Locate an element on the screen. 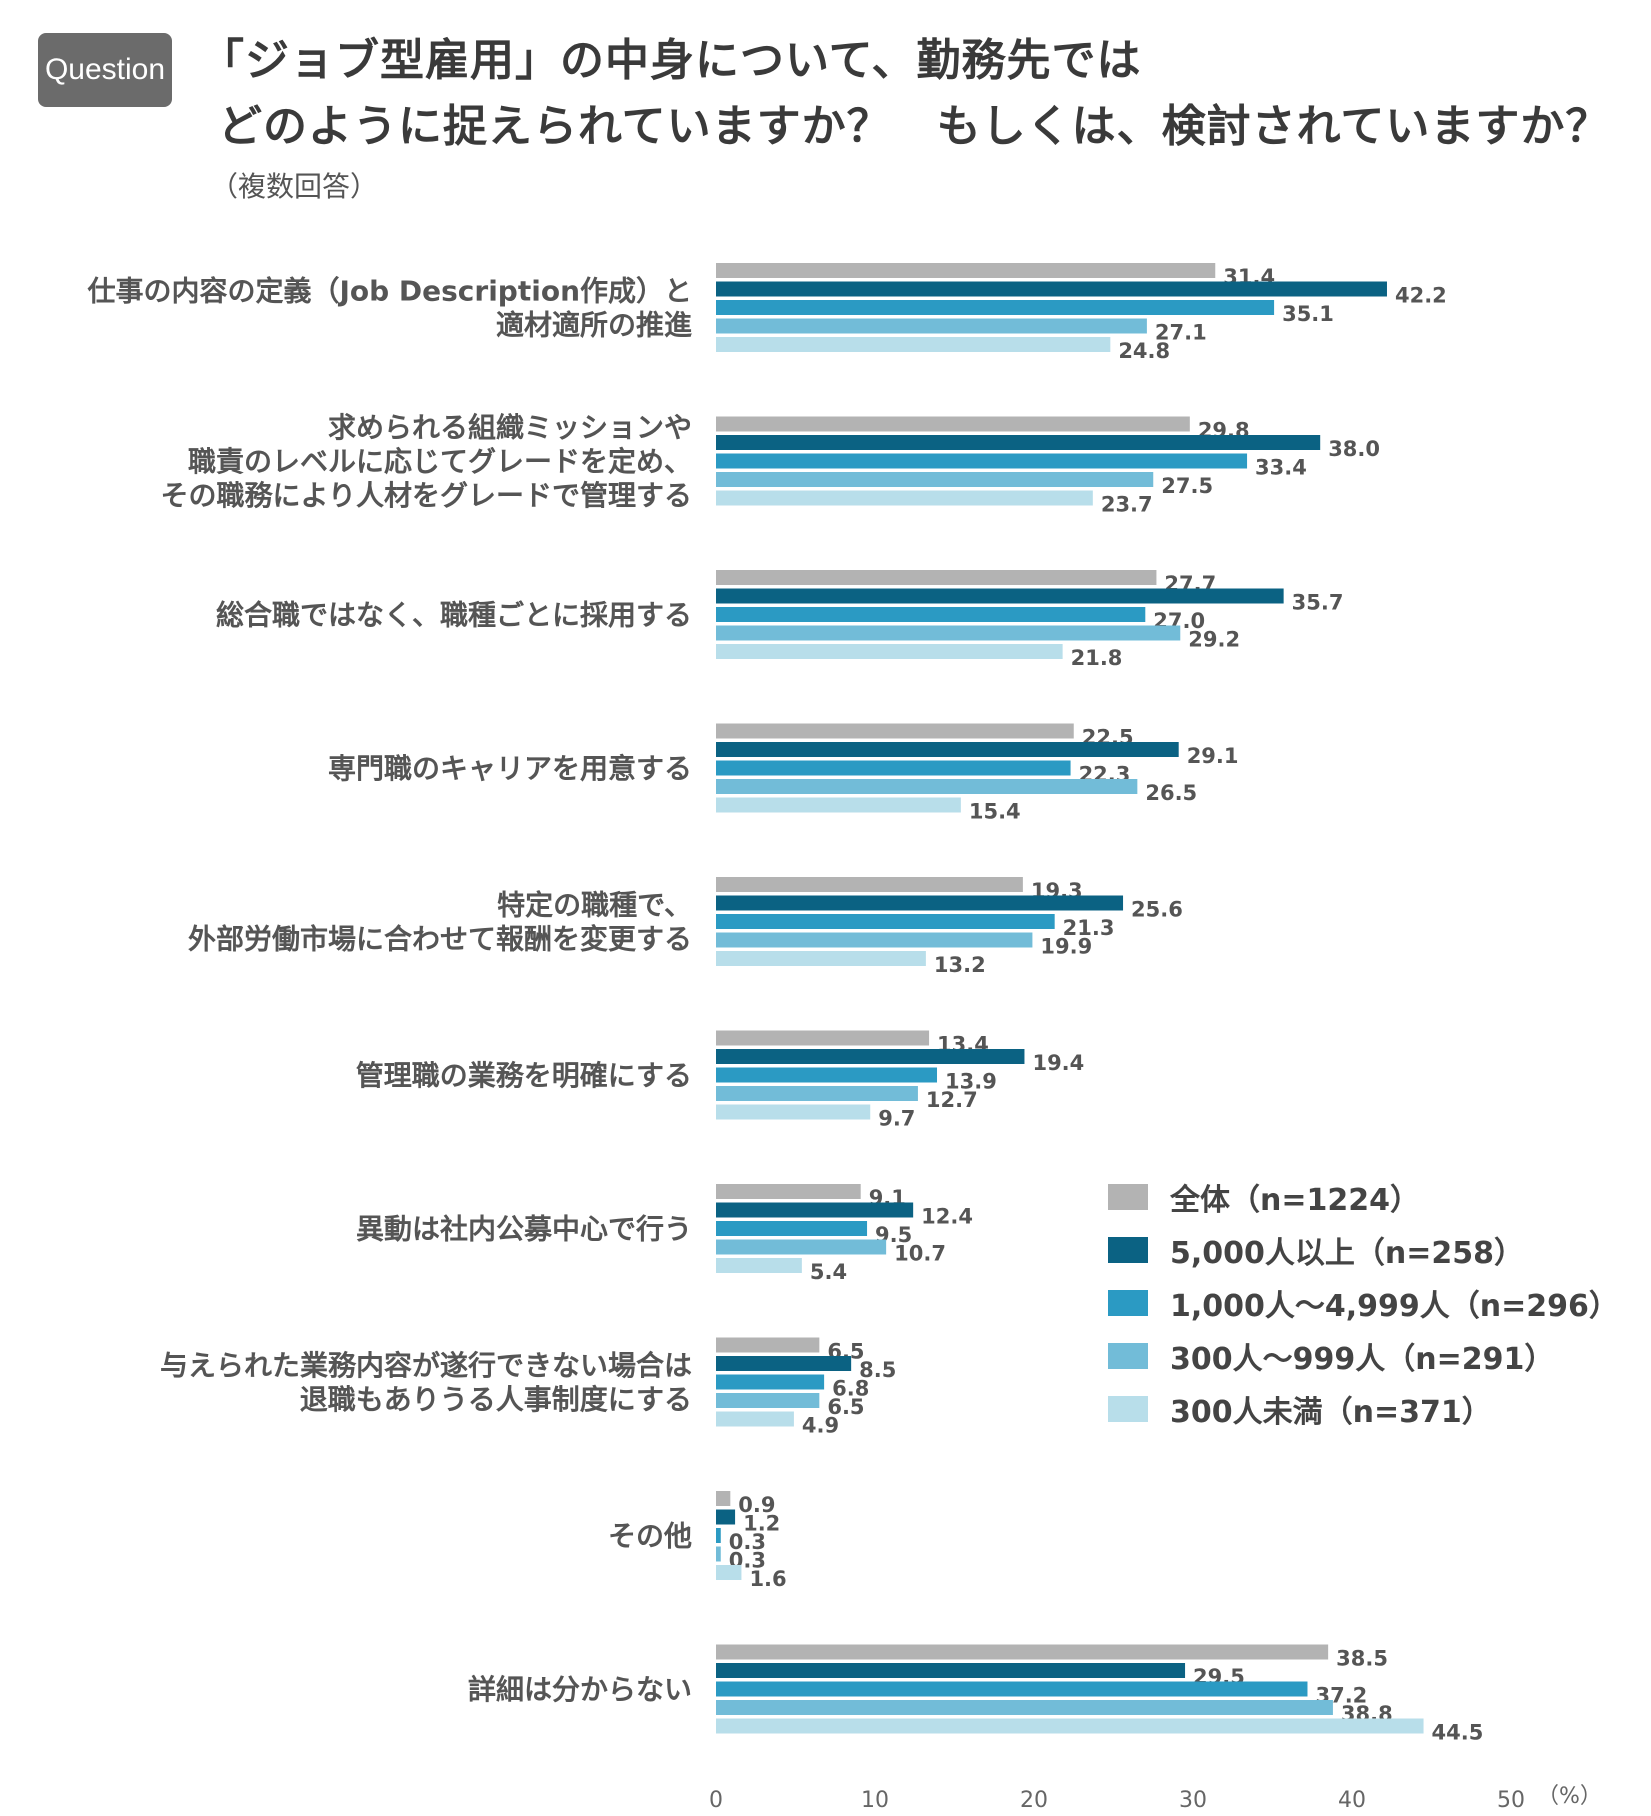  data-label: 26.5 is located at coordinates (1171, 793).